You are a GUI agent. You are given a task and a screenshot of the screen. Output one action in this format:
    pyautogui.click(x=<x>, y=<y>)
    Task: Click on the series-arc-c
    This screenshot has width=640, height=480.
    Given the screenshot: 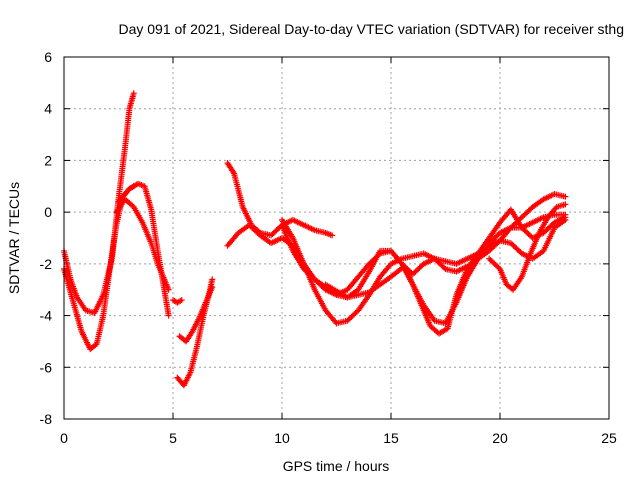 What is the action you would take?
    pyautogui.click(x=143, y=249)
    